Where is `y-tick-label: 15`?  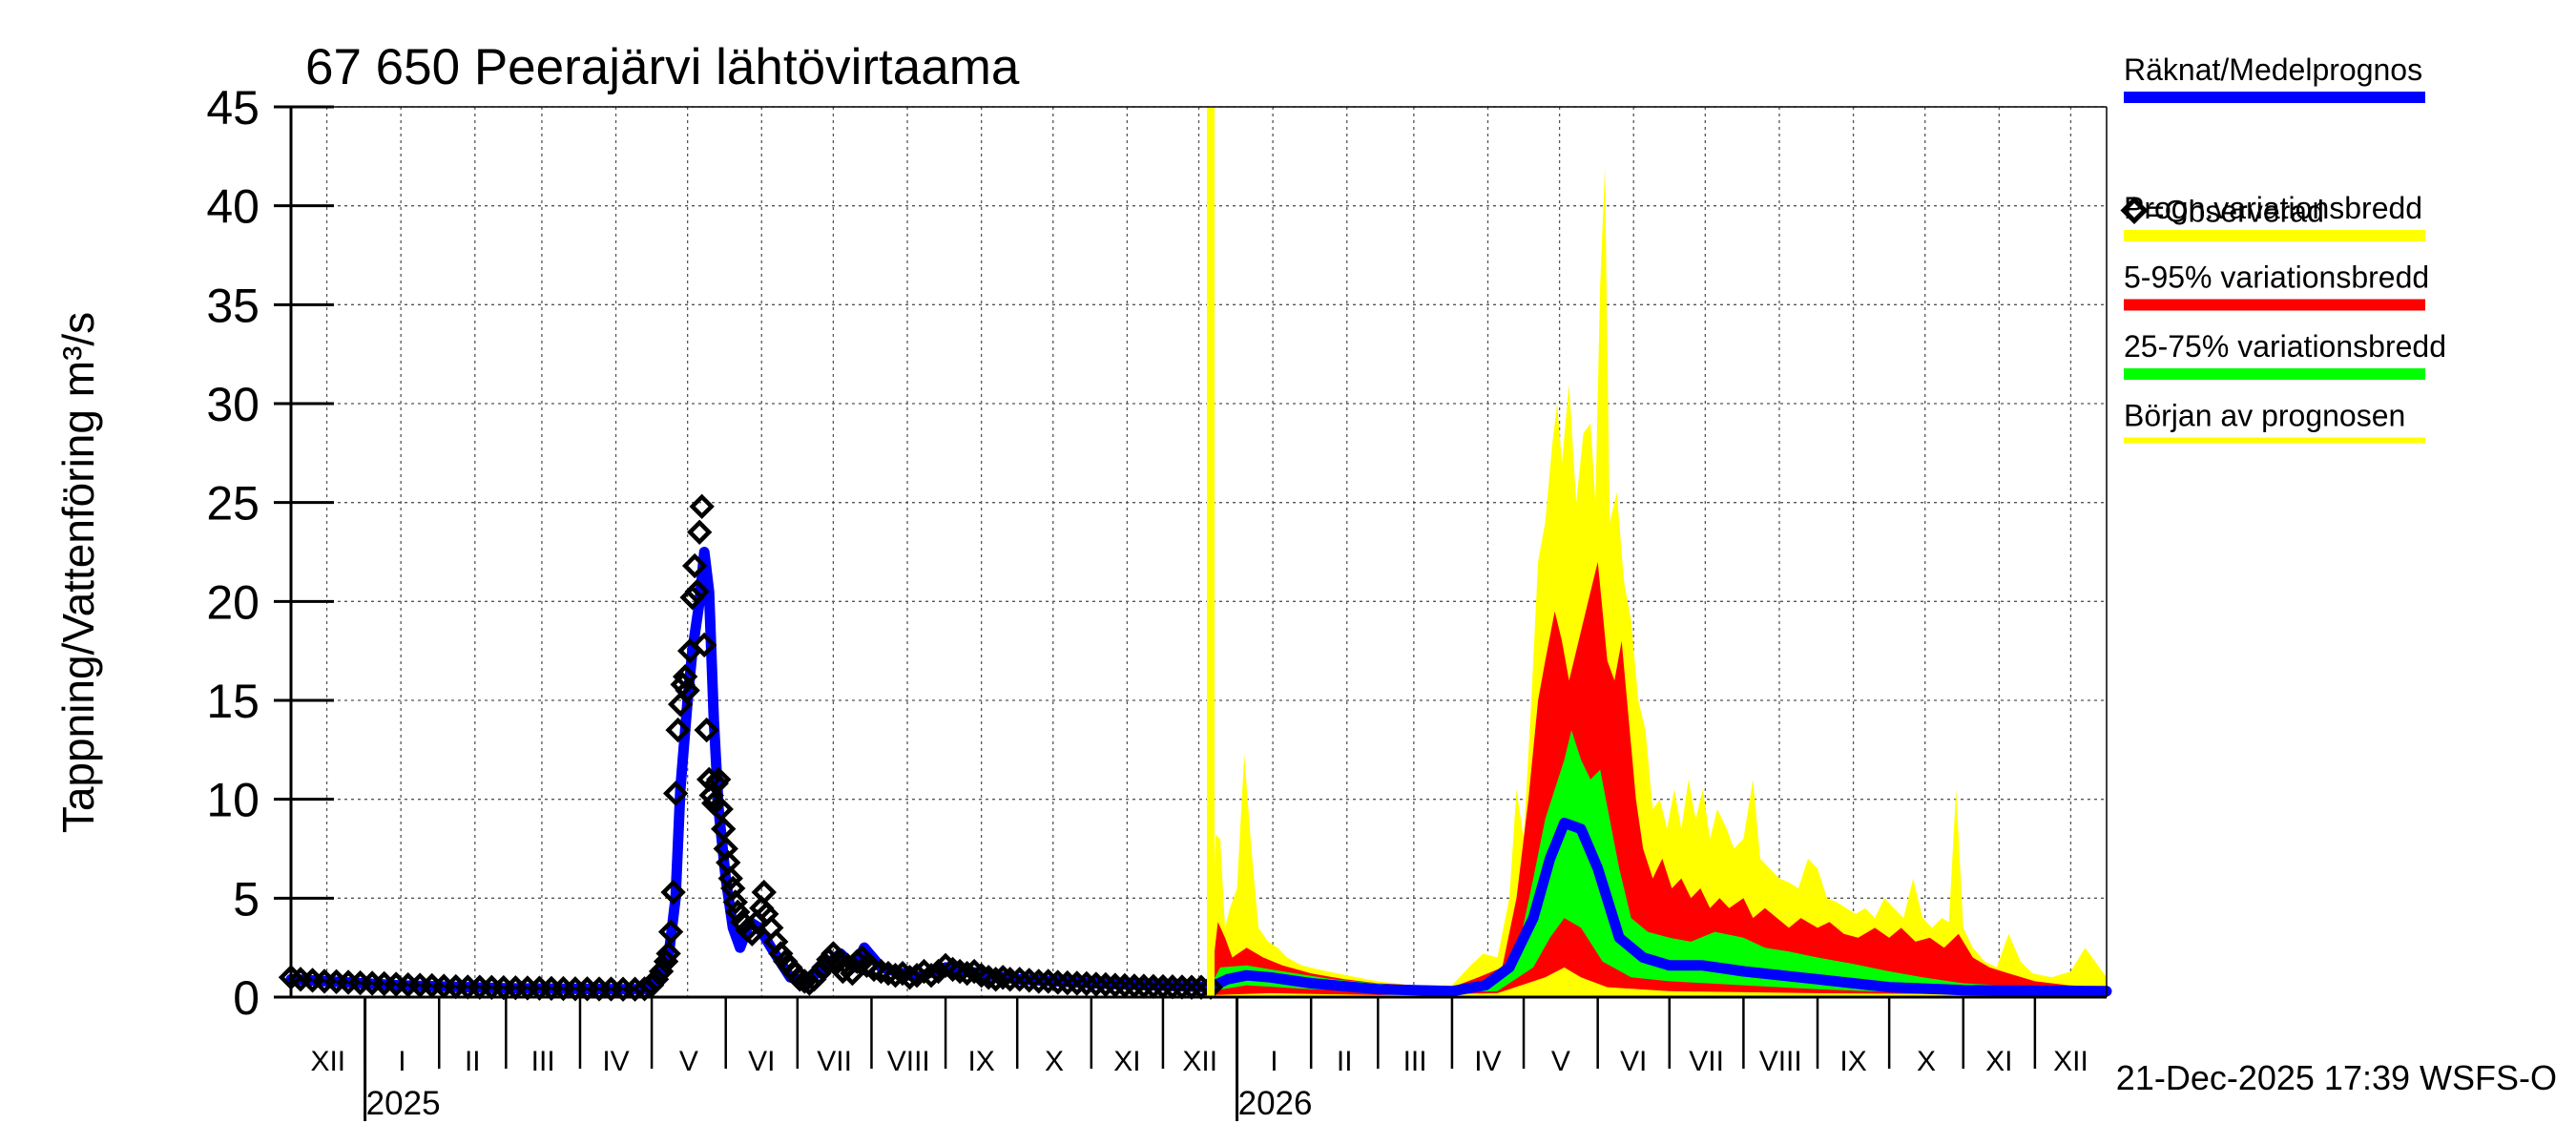 y-tick-label: 15 is located at coordinates (233, 702).